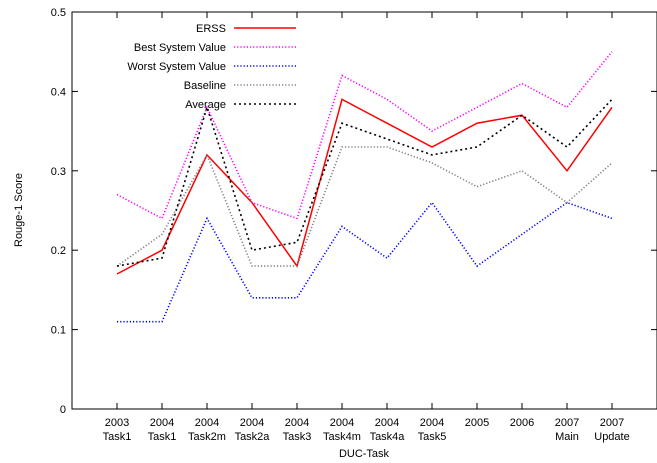  What do you see at coordinates (205, 105) in the screenshot?
I see `legend-label: Average` at bounding box center [205, 105].